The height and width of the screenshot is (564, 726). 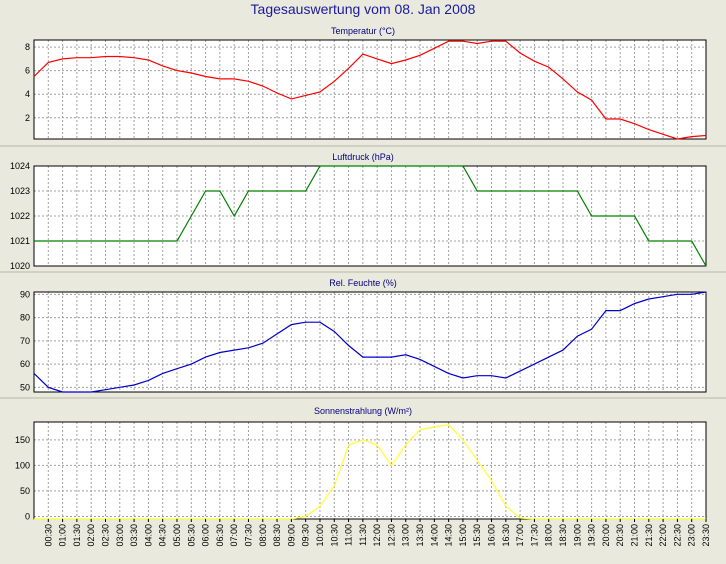 What do you see at coordinates (377, 535) in the screenshot?
I see `x-tick-label: 12:00` at bounding box center [377, 535].